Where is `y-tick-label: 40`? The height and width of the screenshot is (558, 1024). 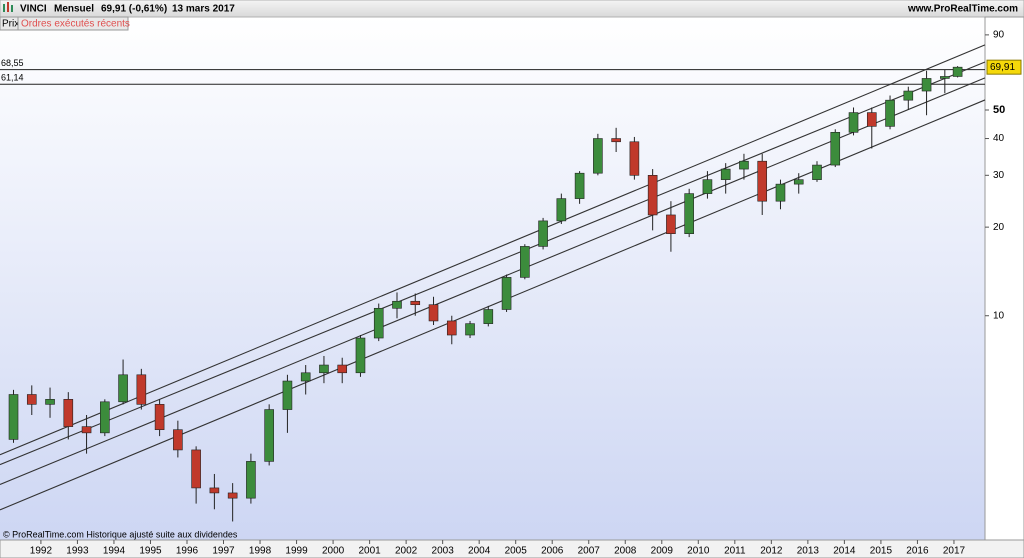
y-tick-label: 40 is located at coordinates (999, 138).